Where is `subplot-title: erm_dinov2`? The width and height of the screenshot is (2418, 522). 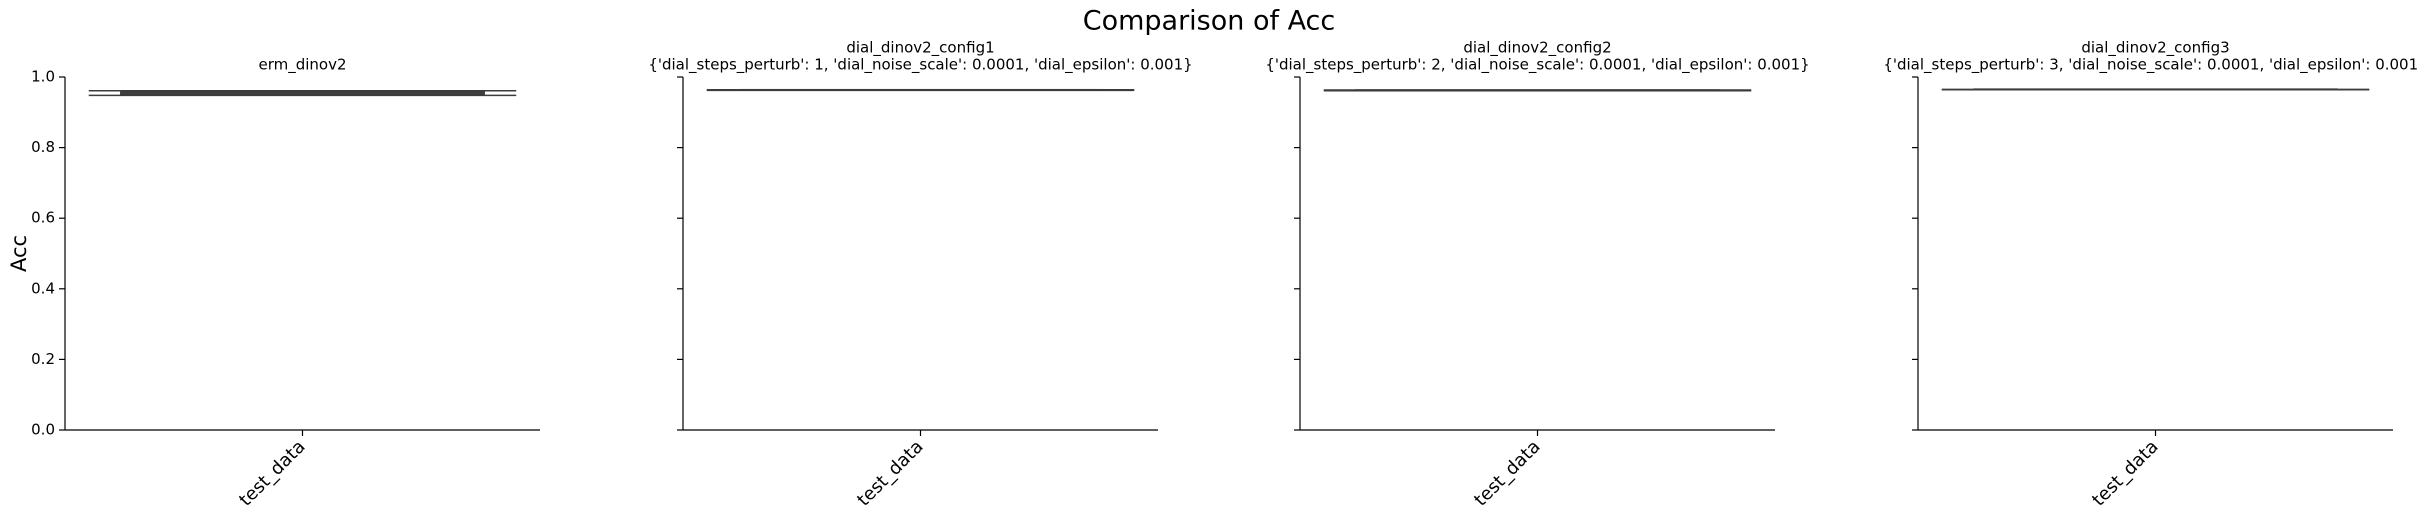
subplot-title: erm_dinov2 is located at coordinates (302, 65).